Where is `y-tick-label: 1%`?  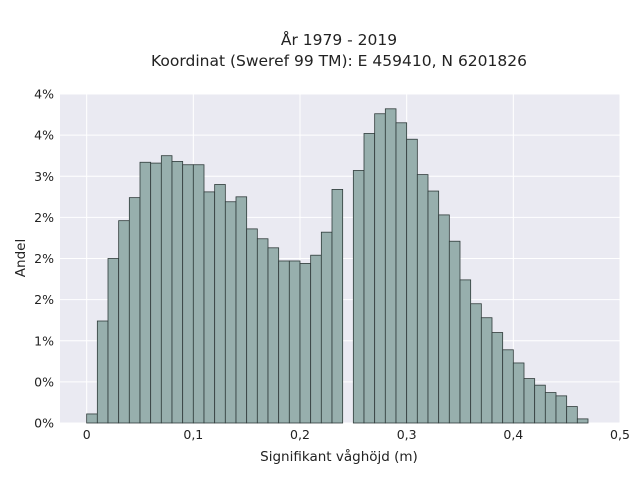
y-tick-label: 1% is located at coordinates (44, 340).